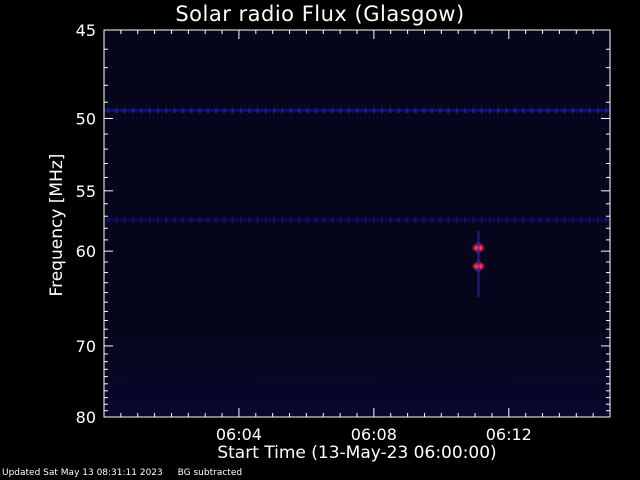 This screenshot has width=640, height=480. I want to click on y-tick-label: 80, so click(86, 417).